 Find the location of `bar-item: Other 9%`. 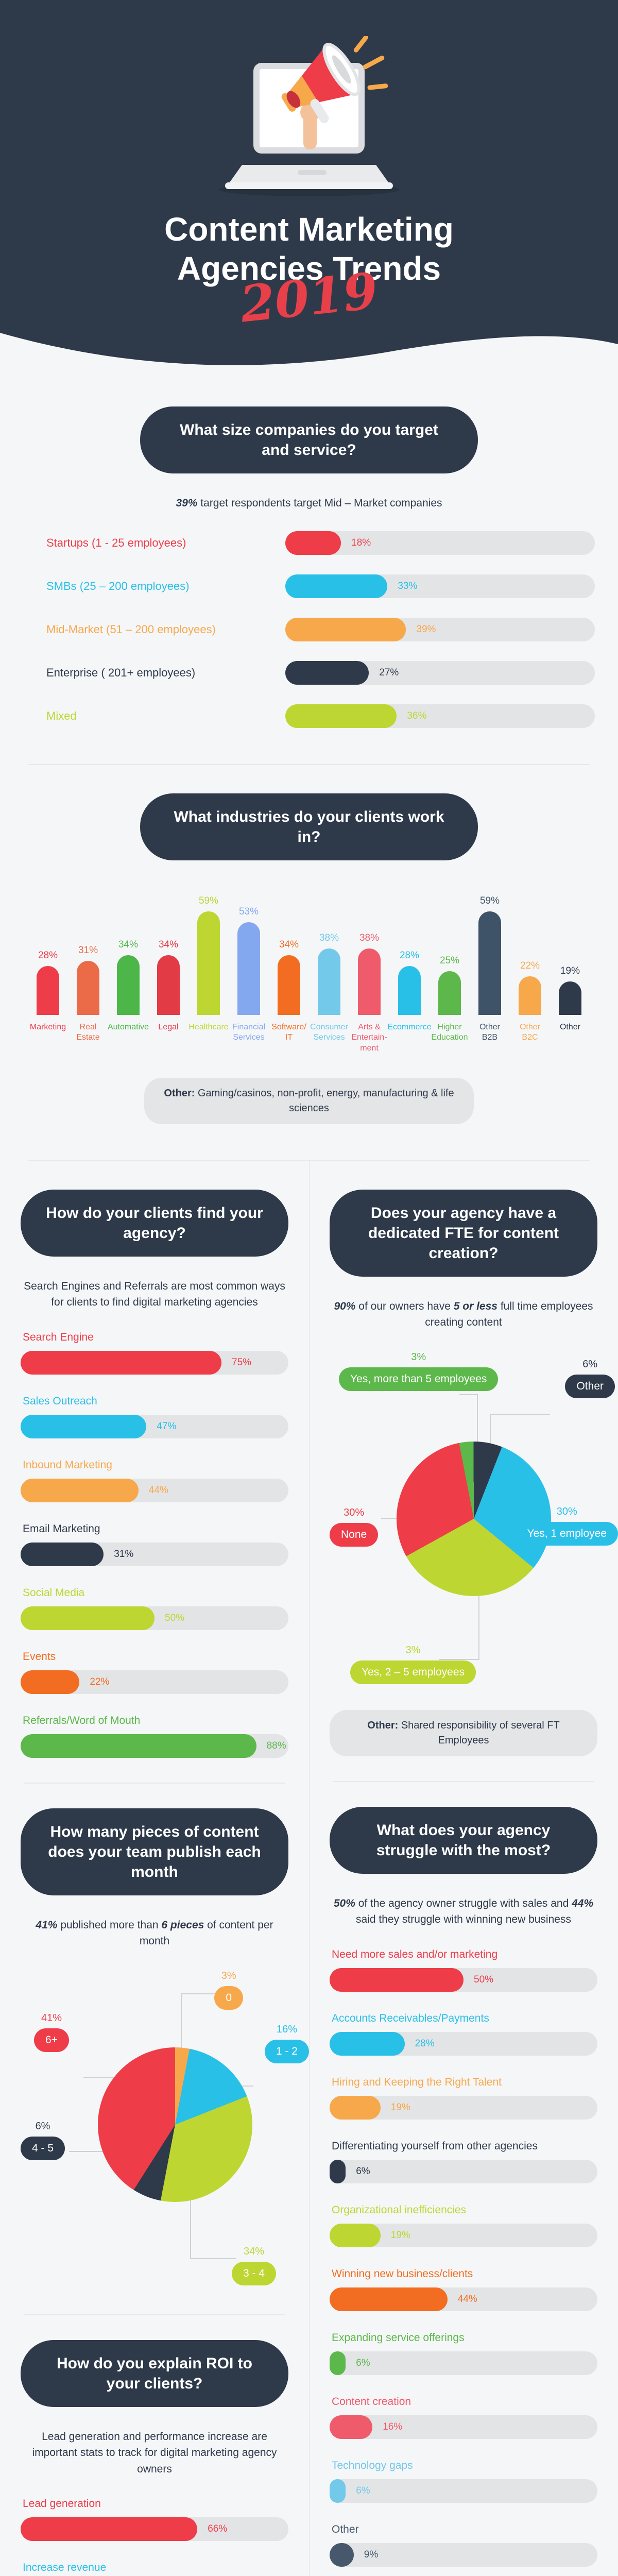

bar-item: Other 9% is located at coordinates (463, 2545).